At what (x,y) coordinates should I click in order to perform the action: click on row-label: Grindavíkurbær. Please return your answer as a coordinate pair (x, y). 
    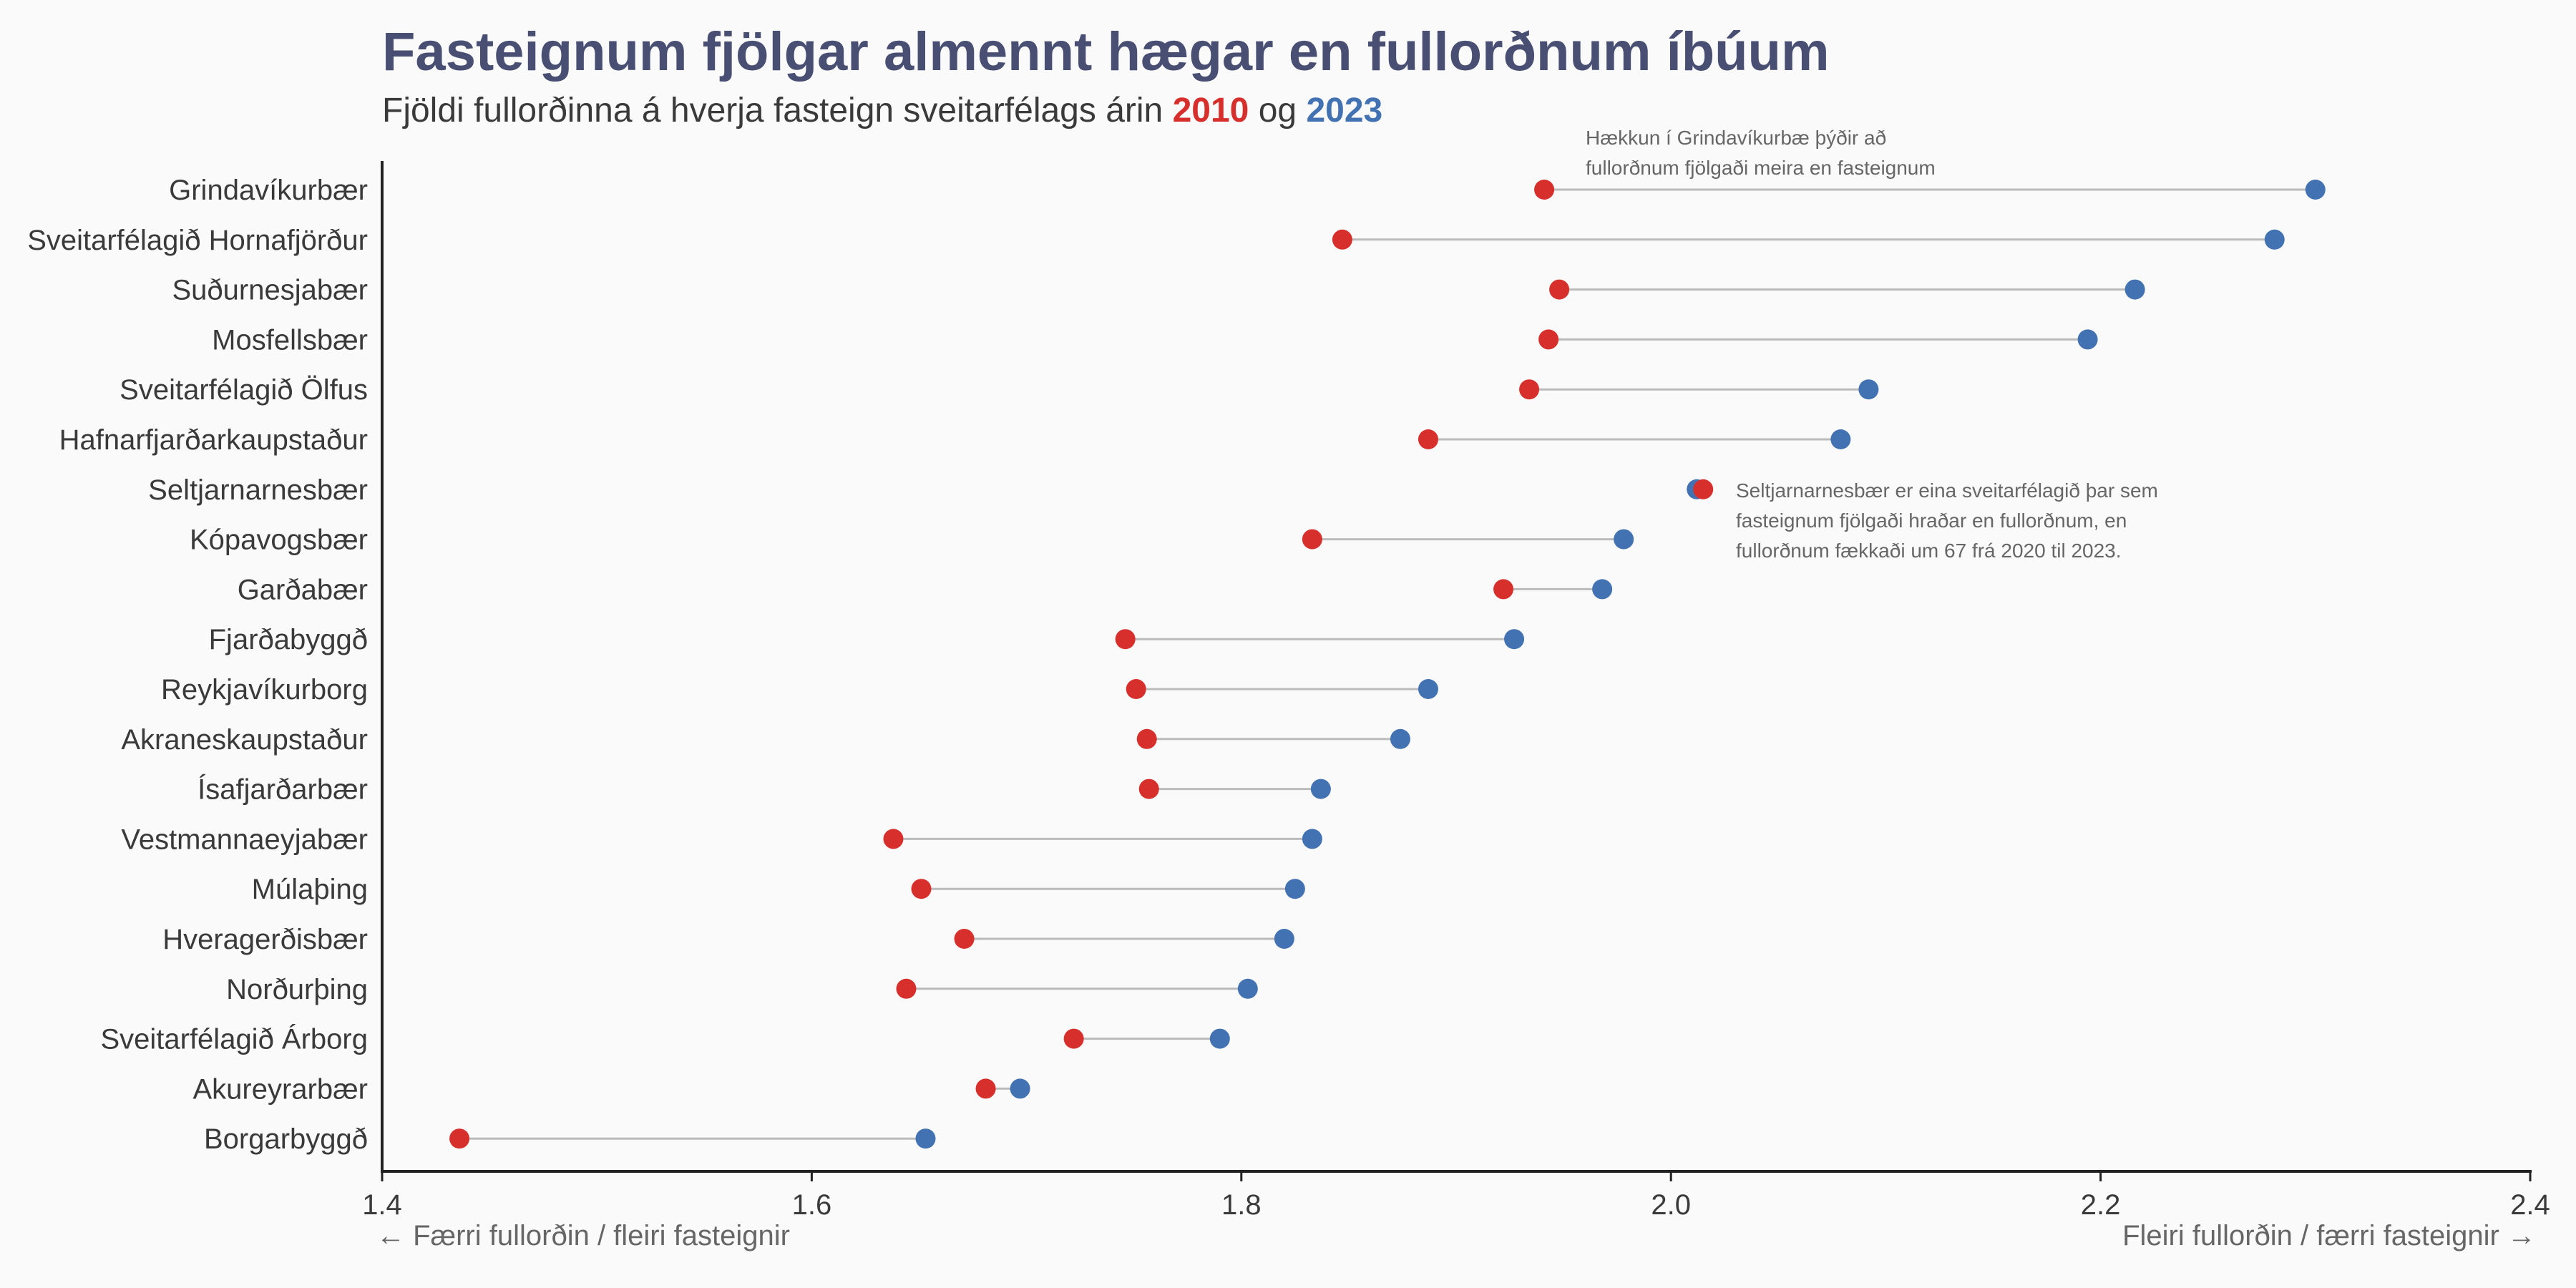
    Looking at the image, I should click on (268, 190).